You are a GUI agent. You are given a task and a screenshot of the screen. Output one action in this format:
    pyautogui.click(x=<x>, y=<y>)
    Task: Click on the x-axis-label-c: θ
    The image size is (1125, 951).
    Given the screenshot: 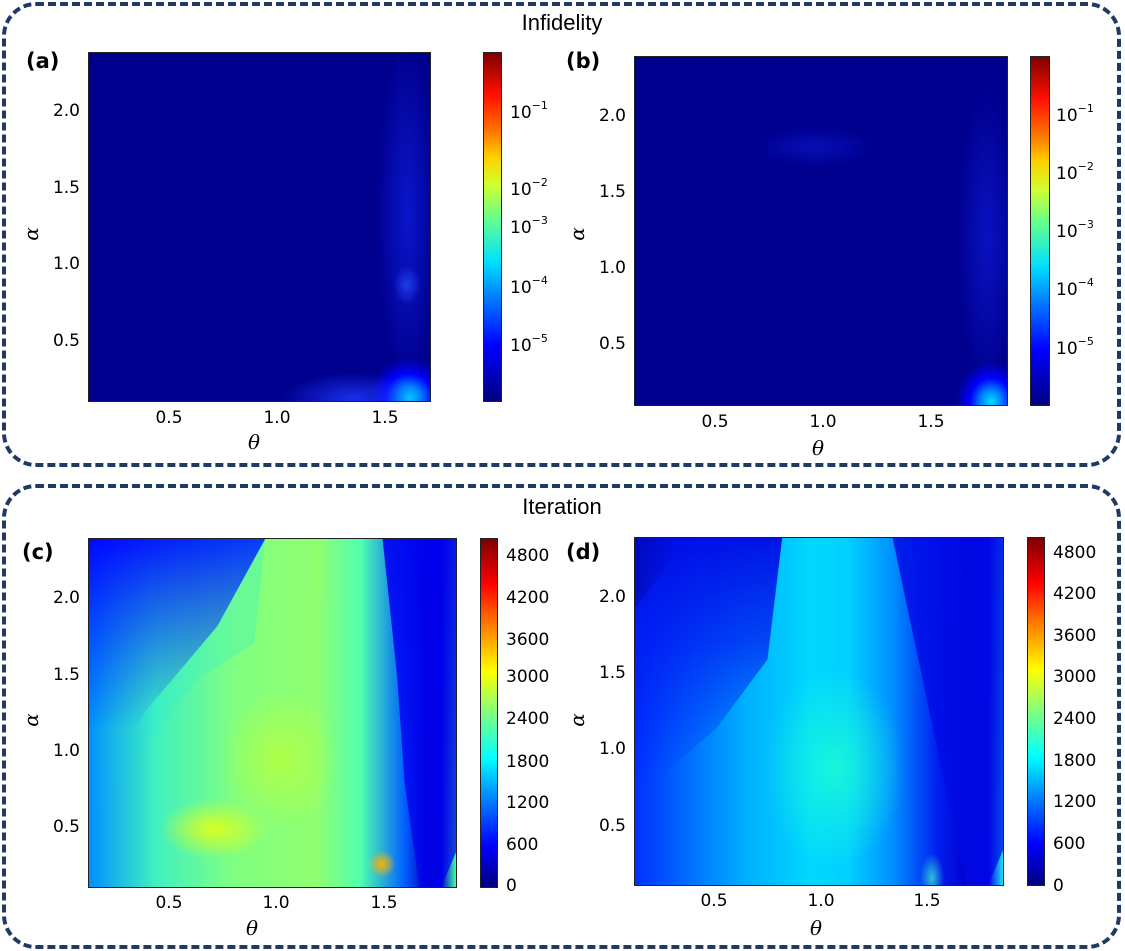 What is the action you would take?
    pyautogui.click(x=252, y=928)
    